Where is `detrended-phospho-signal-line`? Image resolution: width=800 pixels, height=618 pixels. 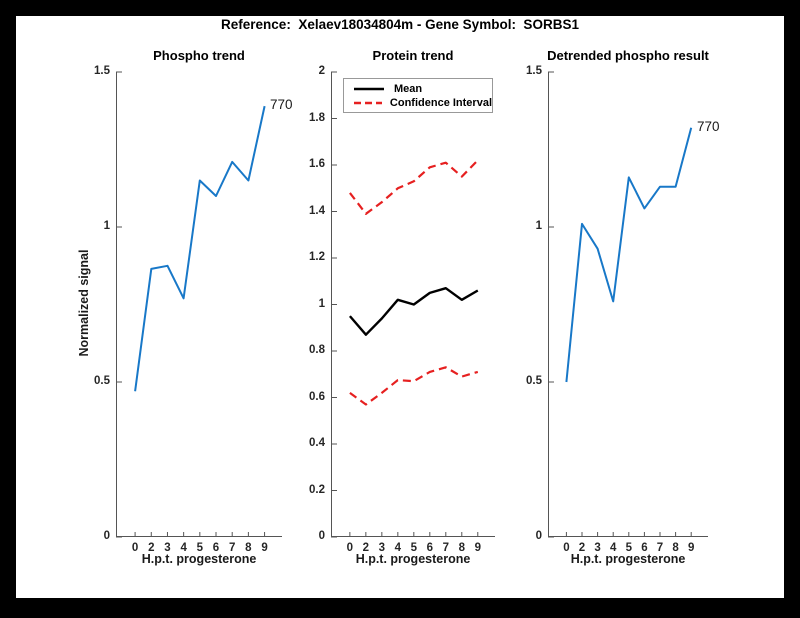
detrended-phospho-signal-line is located at coordinates (629, 255).